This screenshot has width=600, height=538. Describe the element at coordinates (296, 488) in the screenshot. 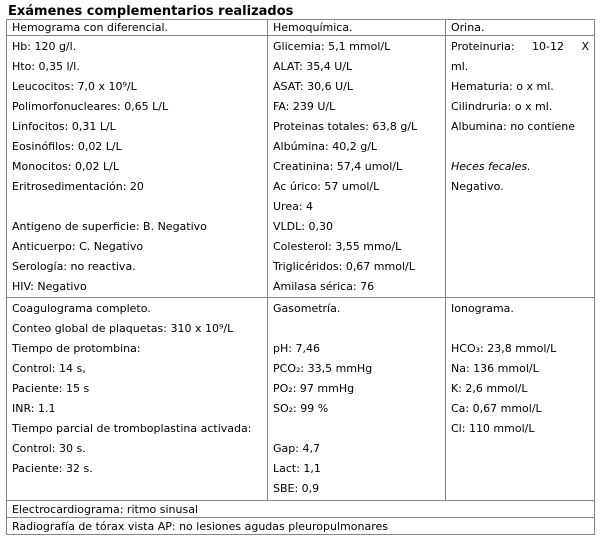

I see `gasometria-line: SBE: 0,9` at that location.